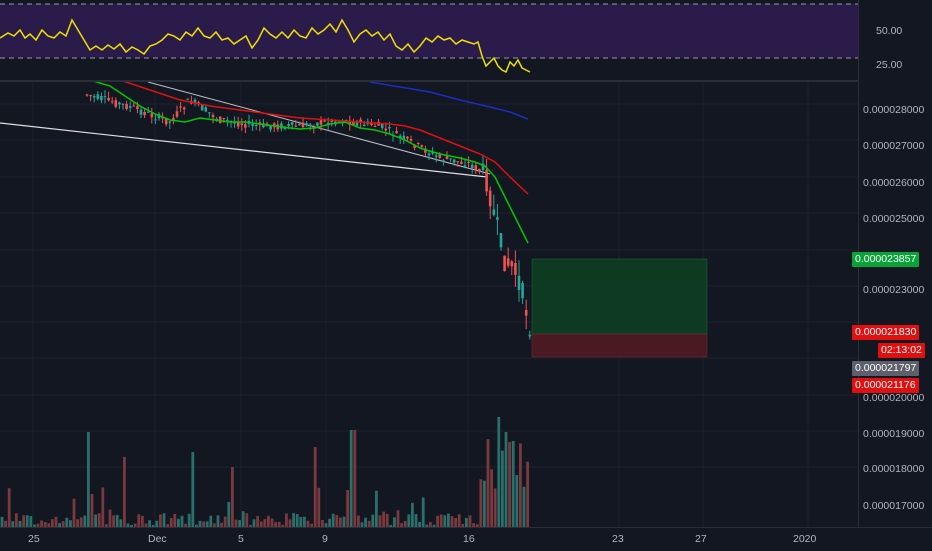 This screenshot has height=551, width=932. I want to click on rsi-chart, so click(429, 38).